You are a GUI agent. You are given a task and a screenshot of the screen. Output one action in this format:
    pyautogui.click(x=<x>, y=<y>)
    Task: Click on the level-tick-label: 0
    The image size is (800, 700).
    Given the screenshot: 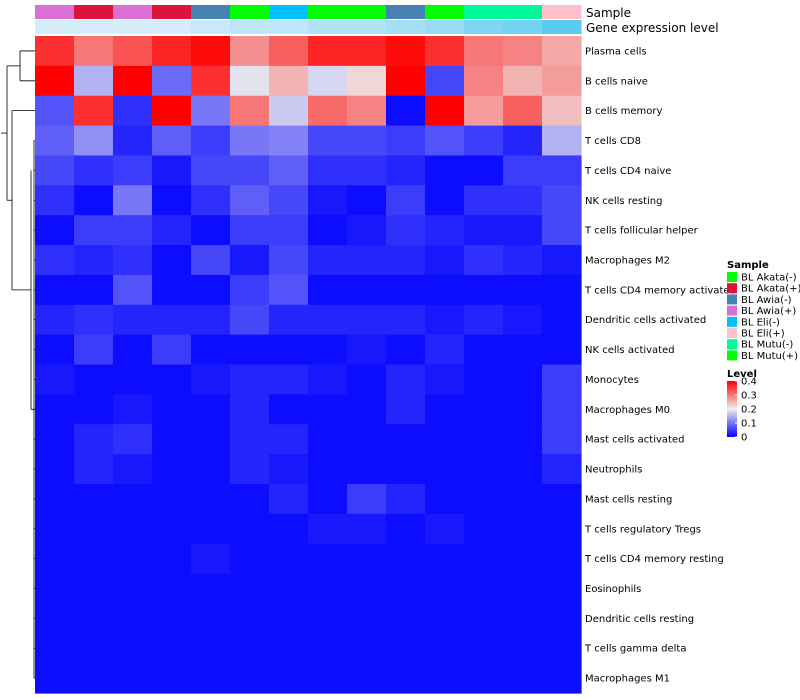 What is the action you would take?
    pyautogui.click(x=744, y=438)
    